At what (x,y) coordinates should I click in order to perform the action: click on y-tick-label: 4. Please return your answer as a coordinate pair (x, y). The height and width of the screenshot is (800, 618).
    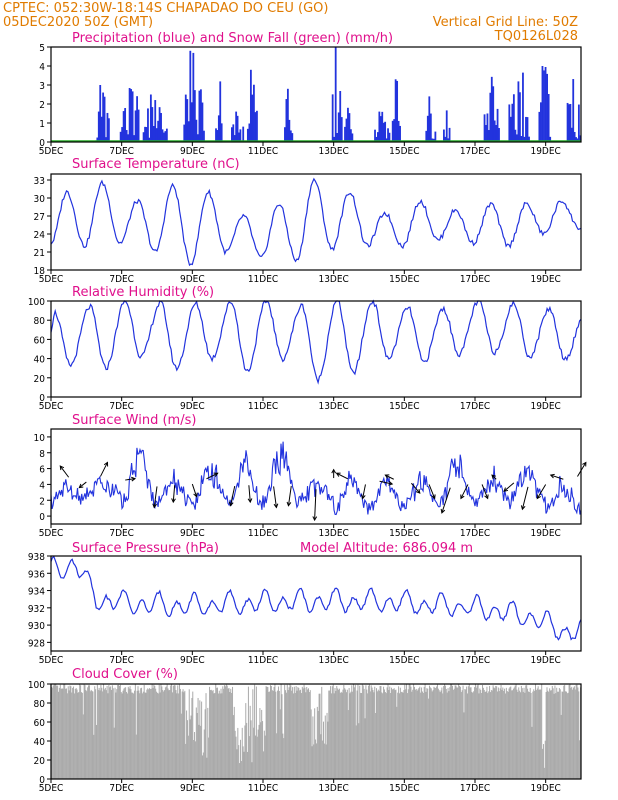
    Looking at the image, I should click on (42, 67).